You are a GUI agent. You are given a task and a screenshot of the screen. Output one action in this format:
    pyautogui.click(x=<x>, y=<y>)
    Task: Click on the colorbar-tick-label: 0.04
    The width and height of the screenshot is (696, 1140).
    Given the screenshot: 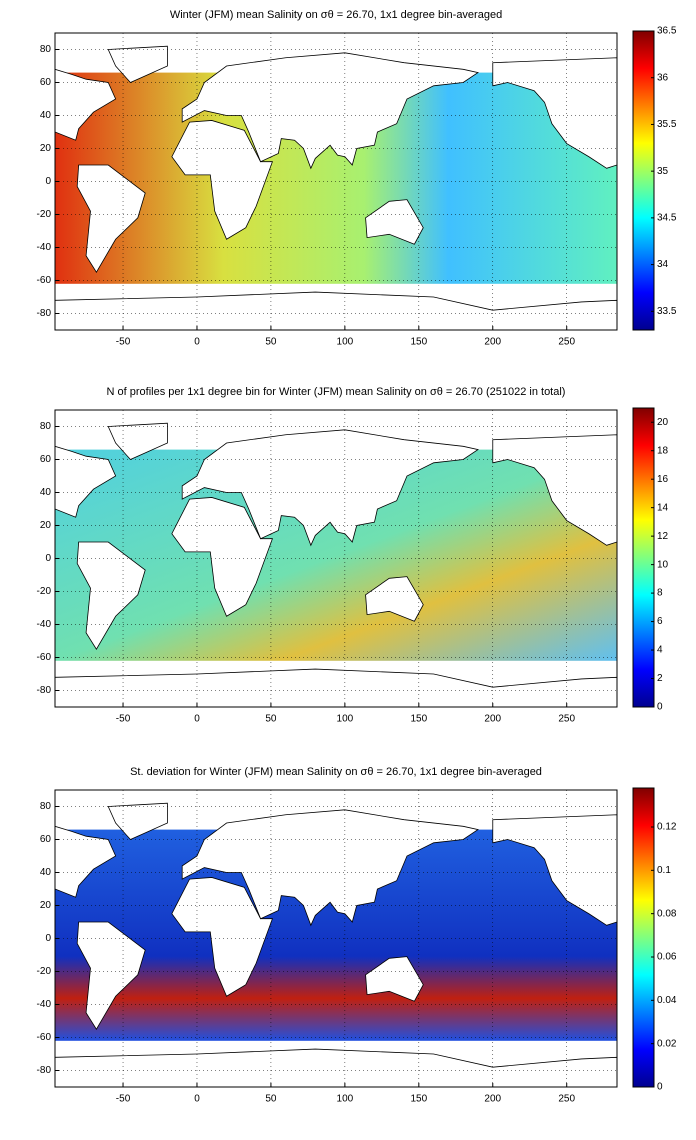 What is the action you would take?
    pyautogui.click(x=667, y=1000)
    